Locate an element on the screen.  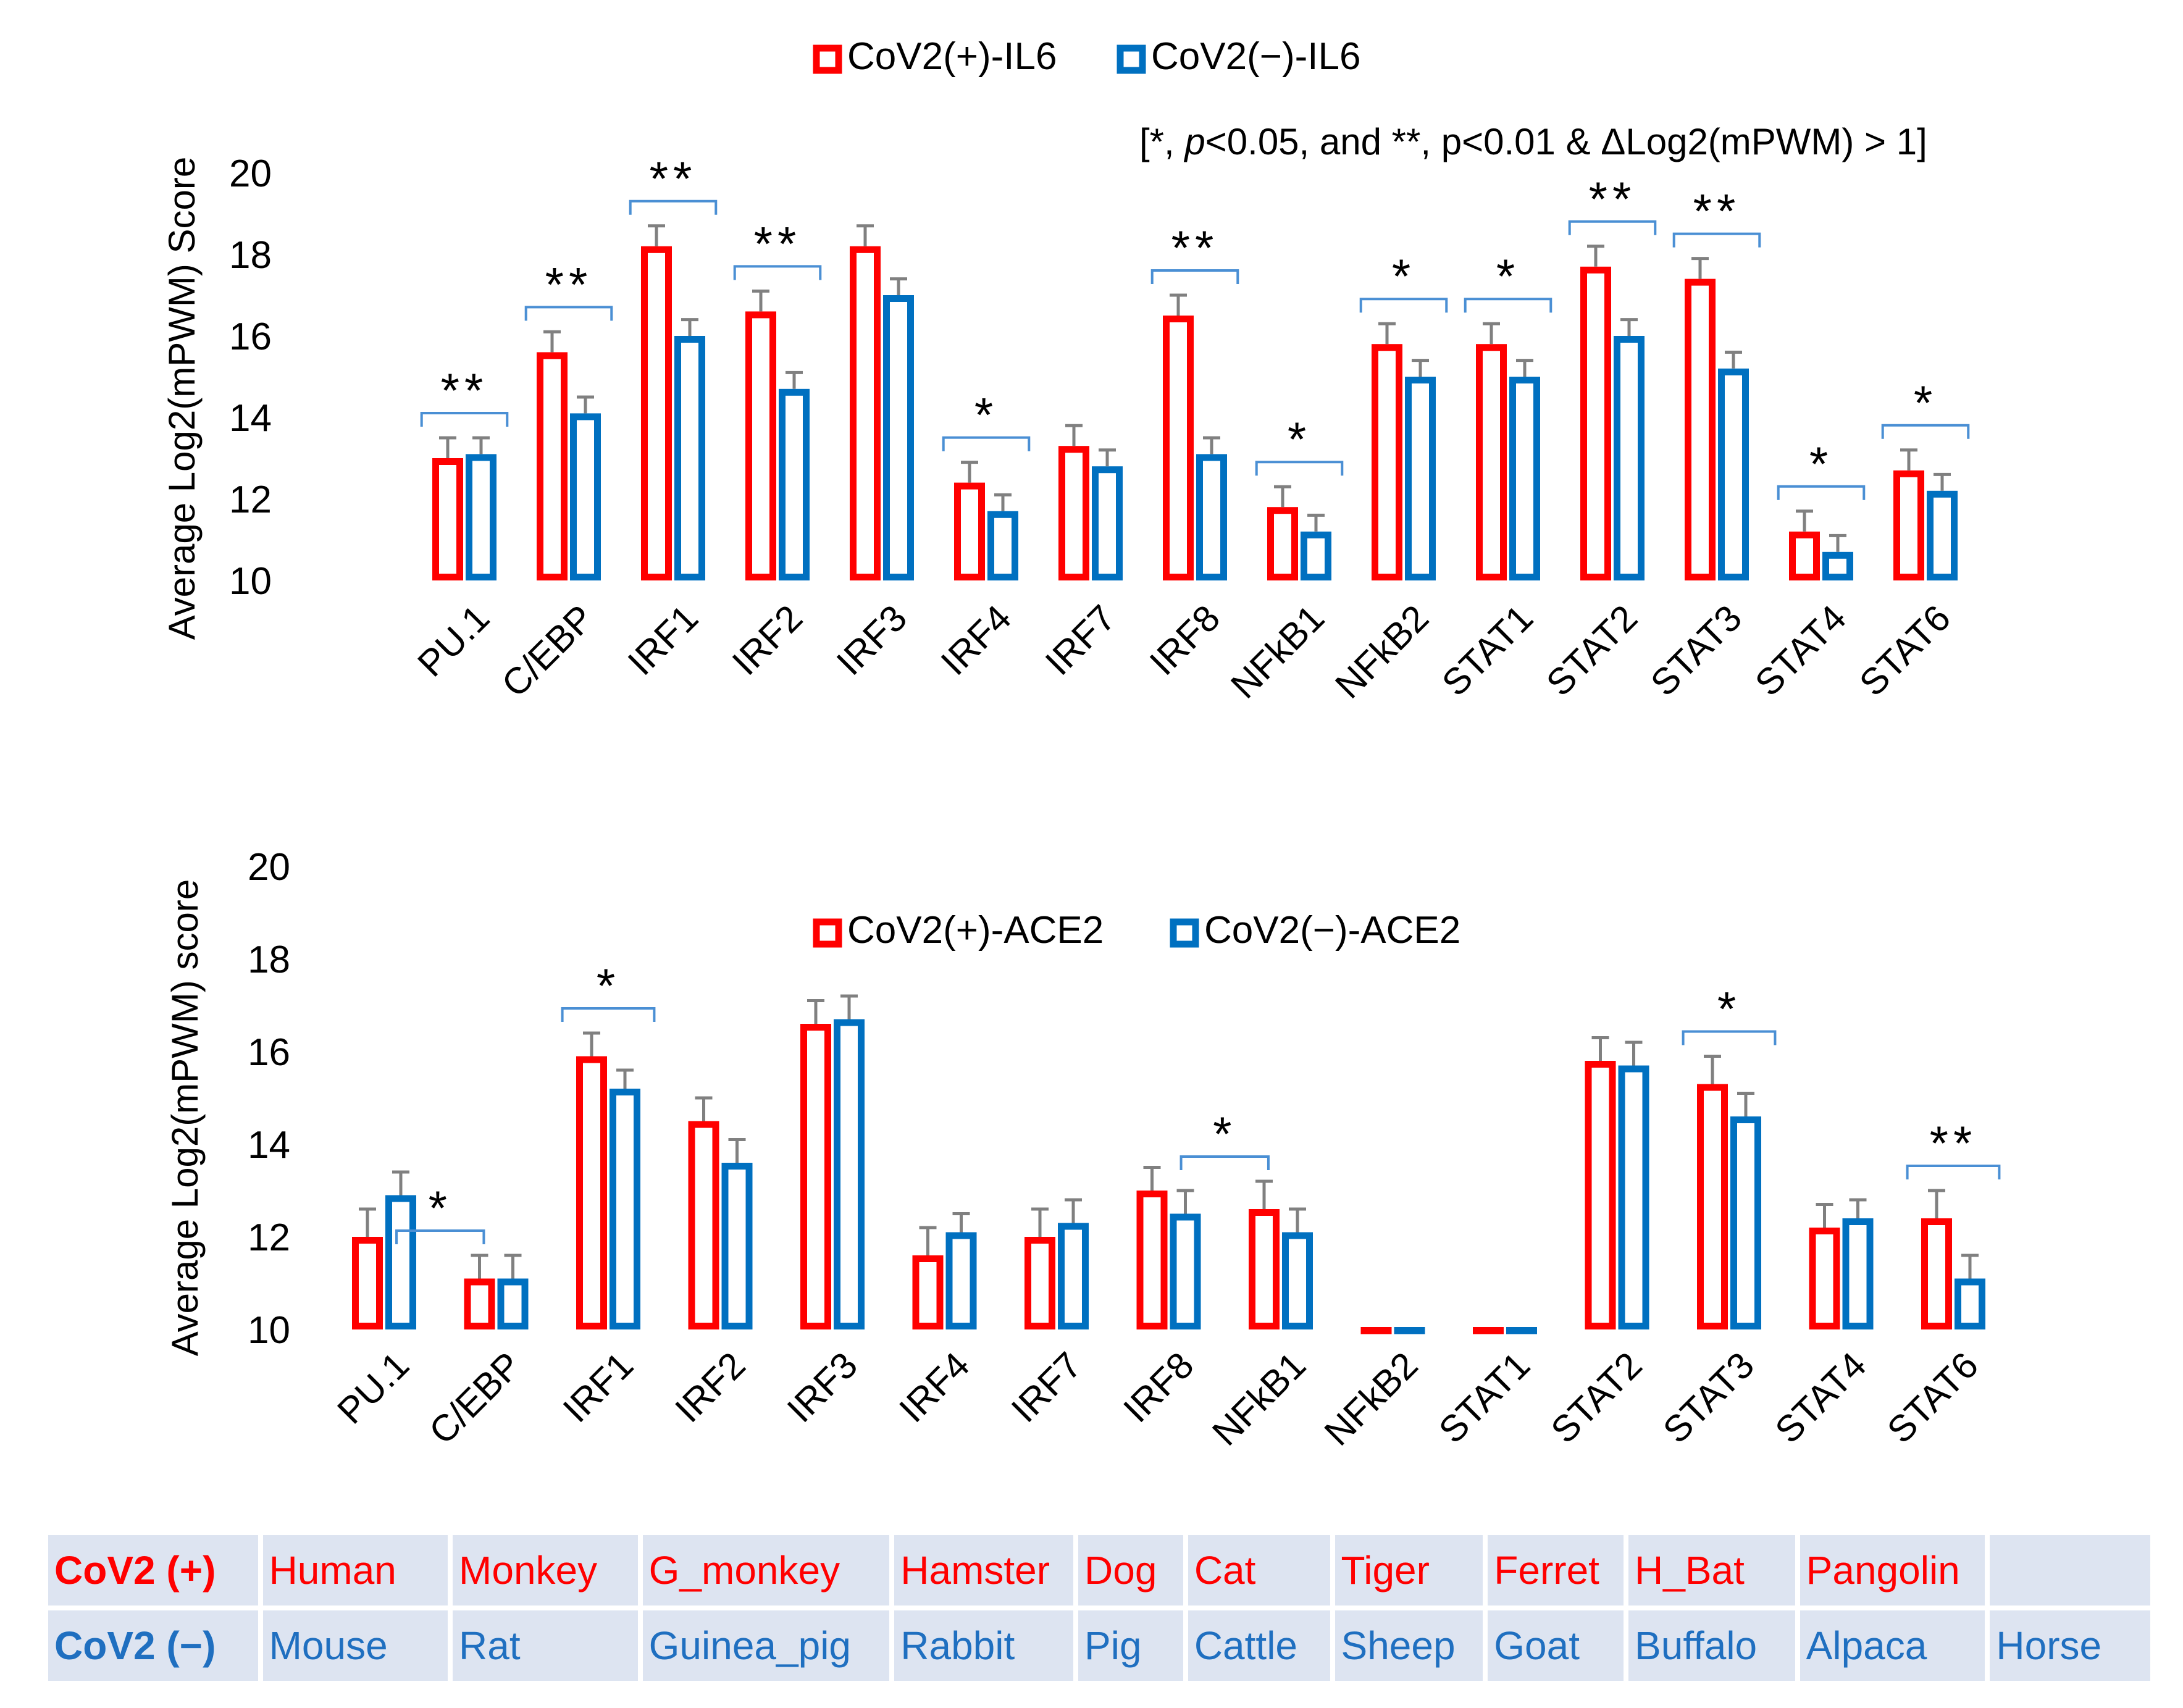
note-part: p is located at coordinates (1194, 141).